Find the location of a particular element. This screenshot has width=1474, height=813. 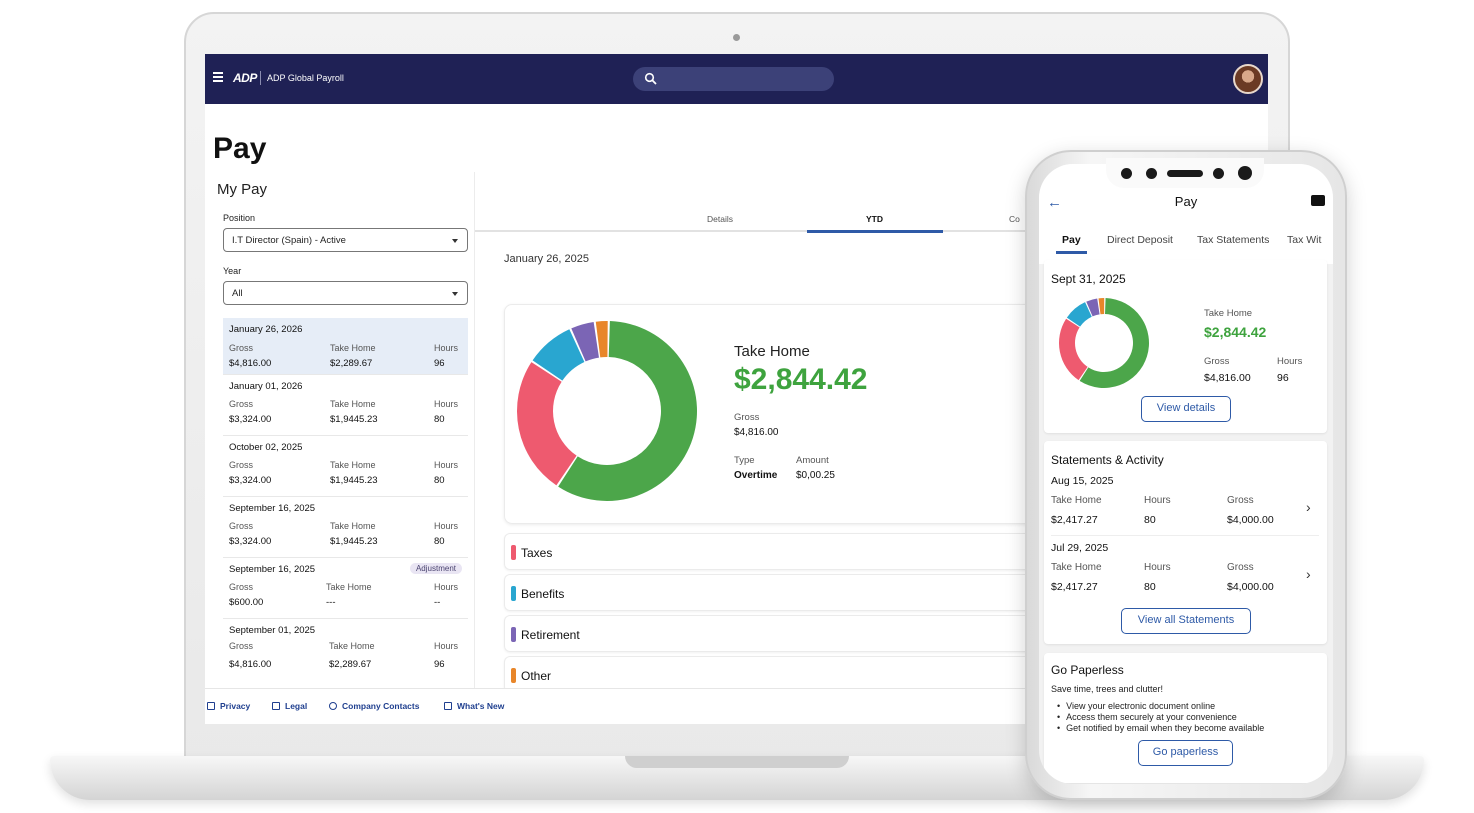

search-input is located at coordinates (733, 79).